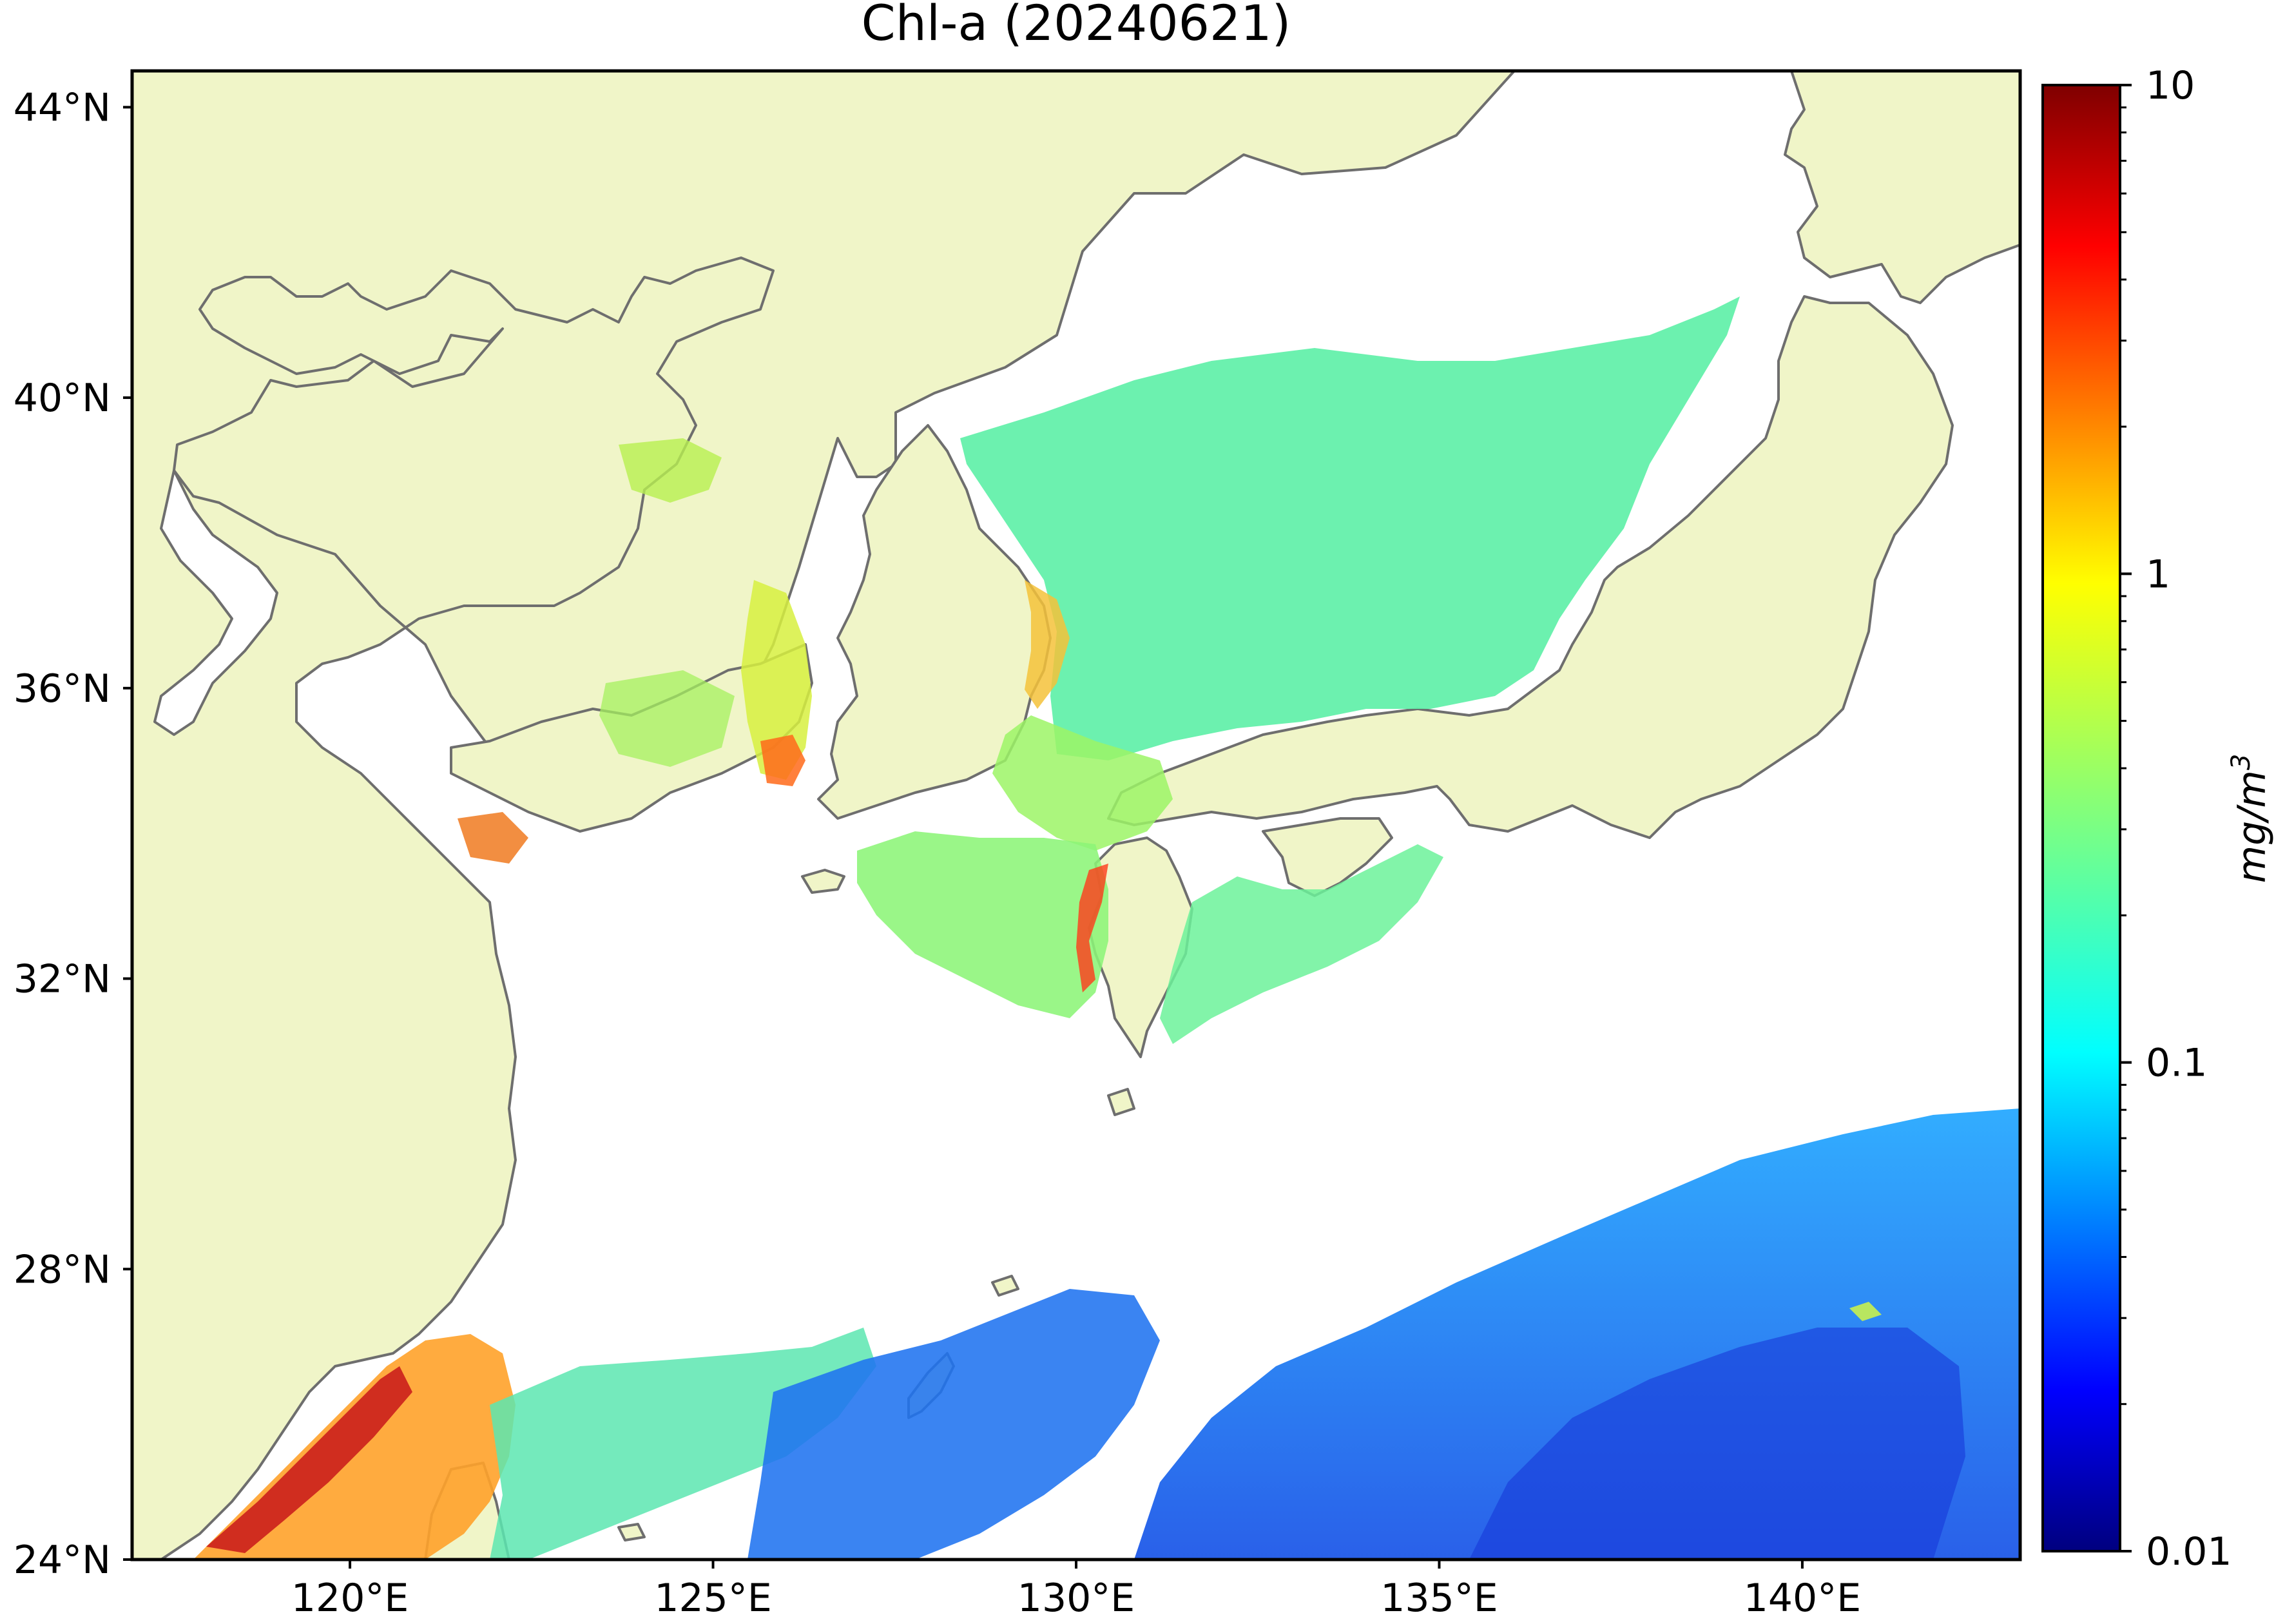  Describe the element at coordinates (1076, 1598) in the screenshot. I see `lon-tick-label: 130°E` at that location.